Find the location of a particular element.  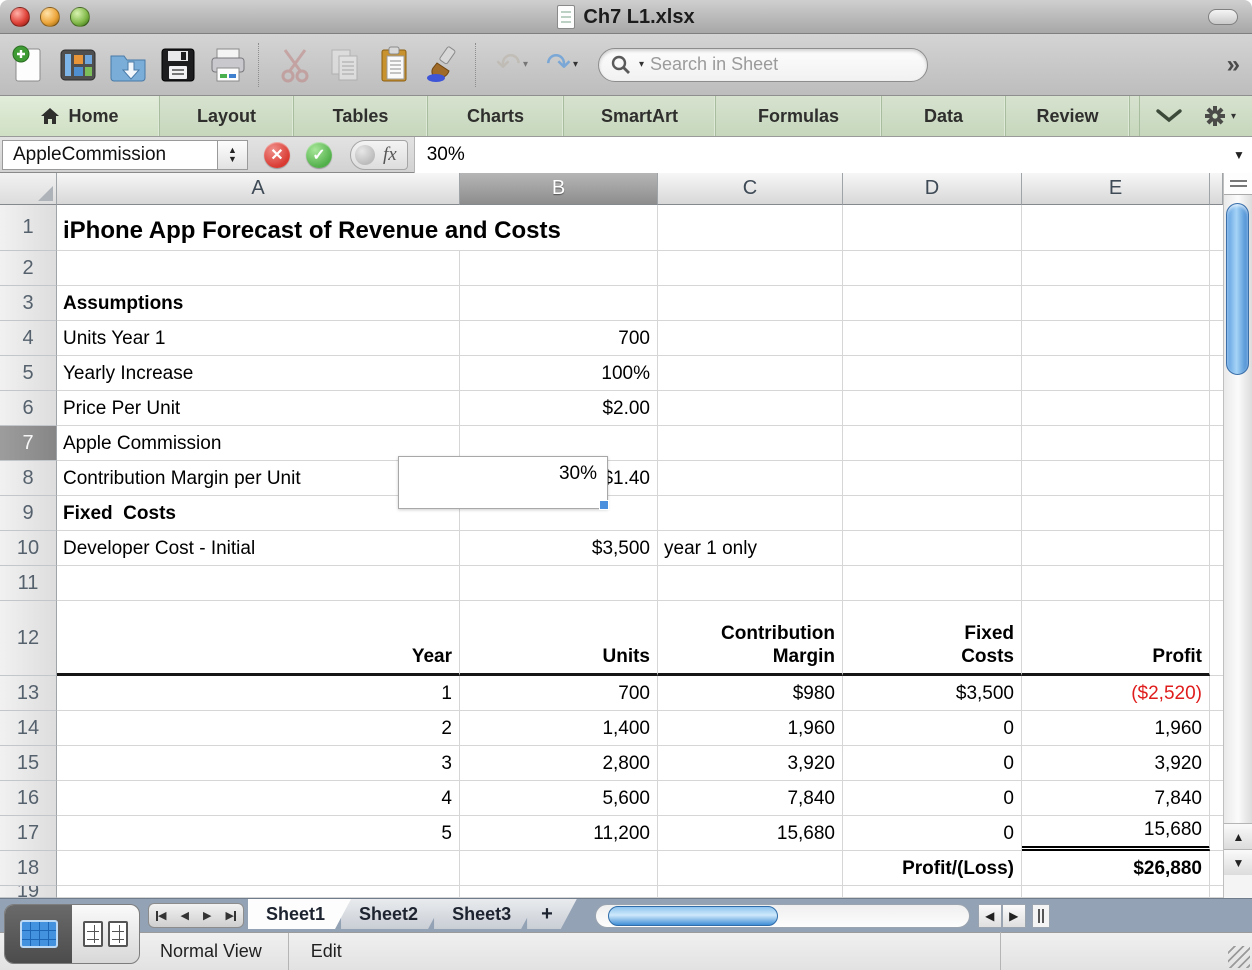

cell-C3 is located at coordinates (750, 303).